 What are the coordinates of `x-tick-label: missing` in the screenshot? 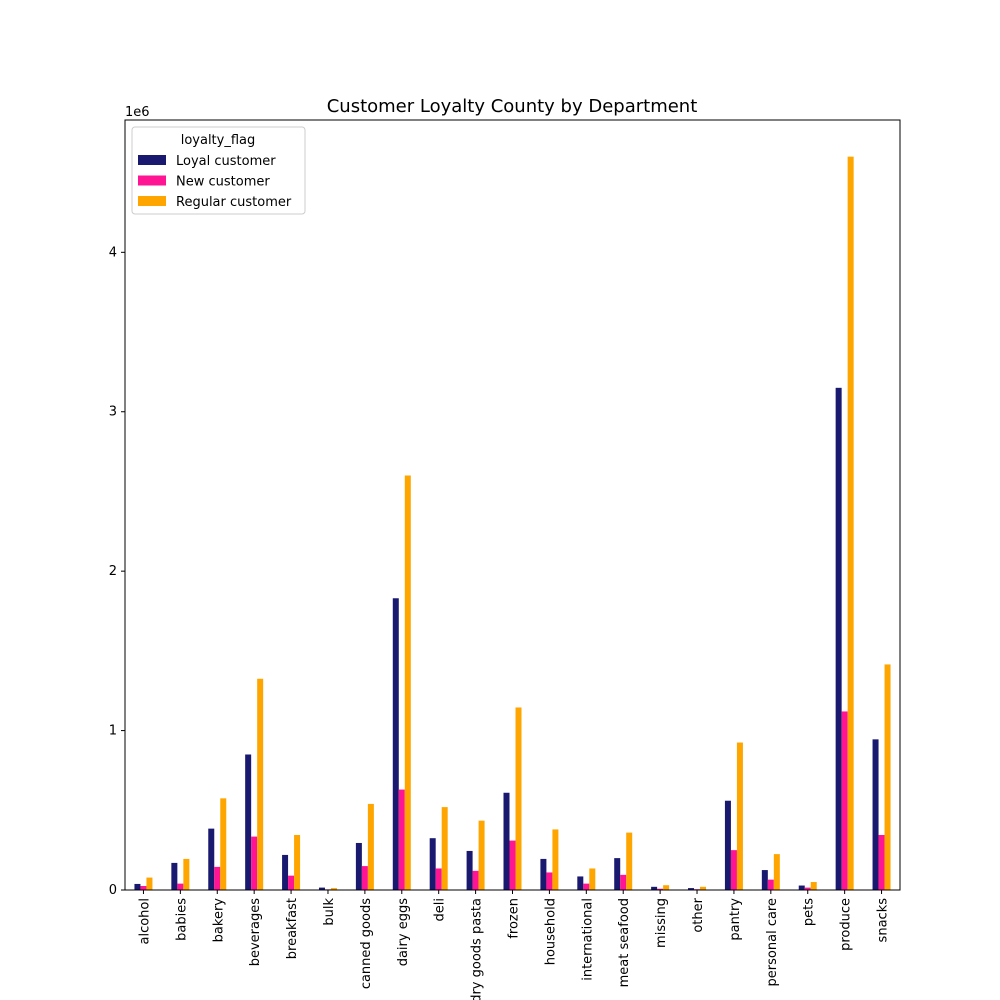 It's located at (661, 923).